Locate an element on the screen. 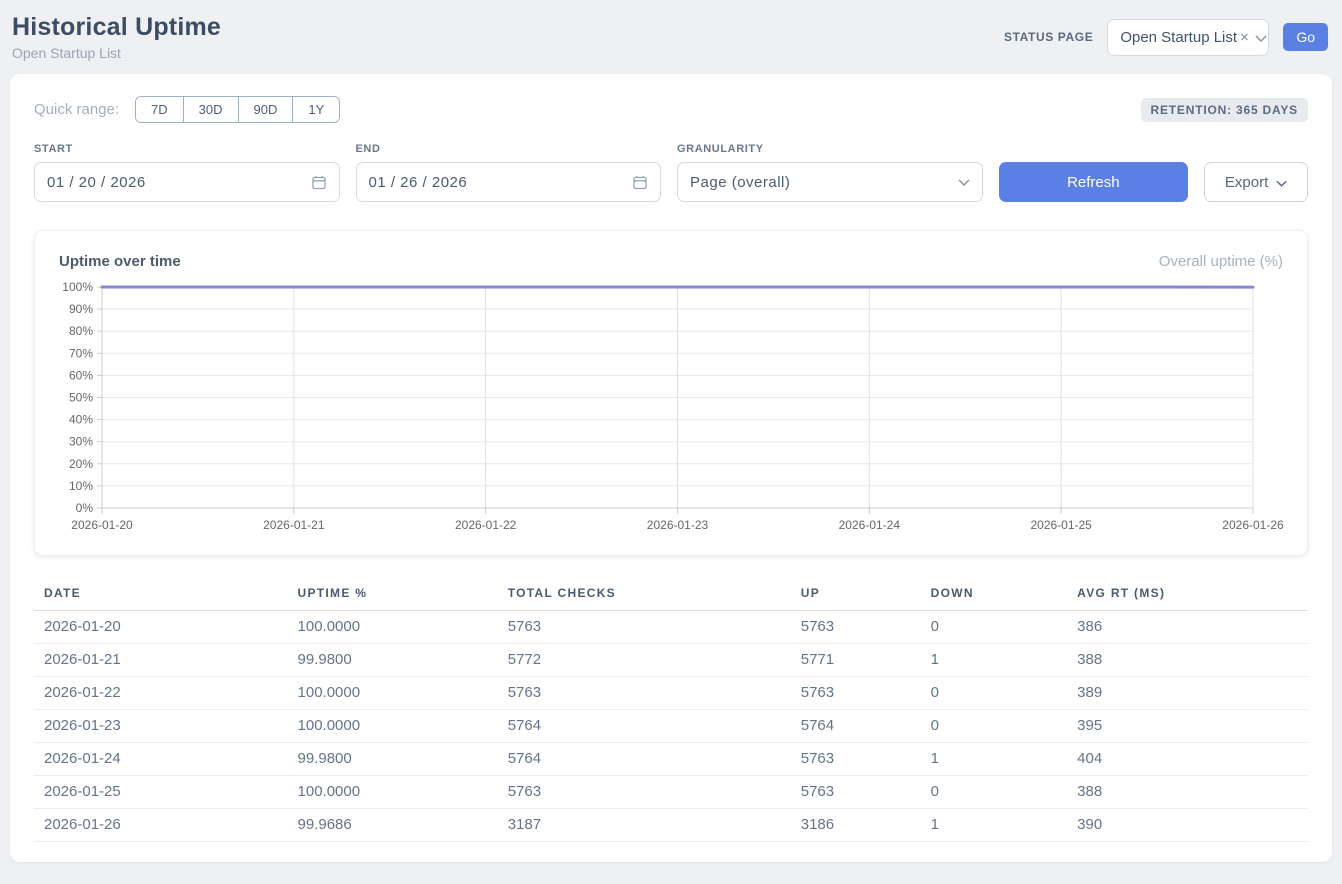  table-cell: 386 is located at coordinates (1187, 627).